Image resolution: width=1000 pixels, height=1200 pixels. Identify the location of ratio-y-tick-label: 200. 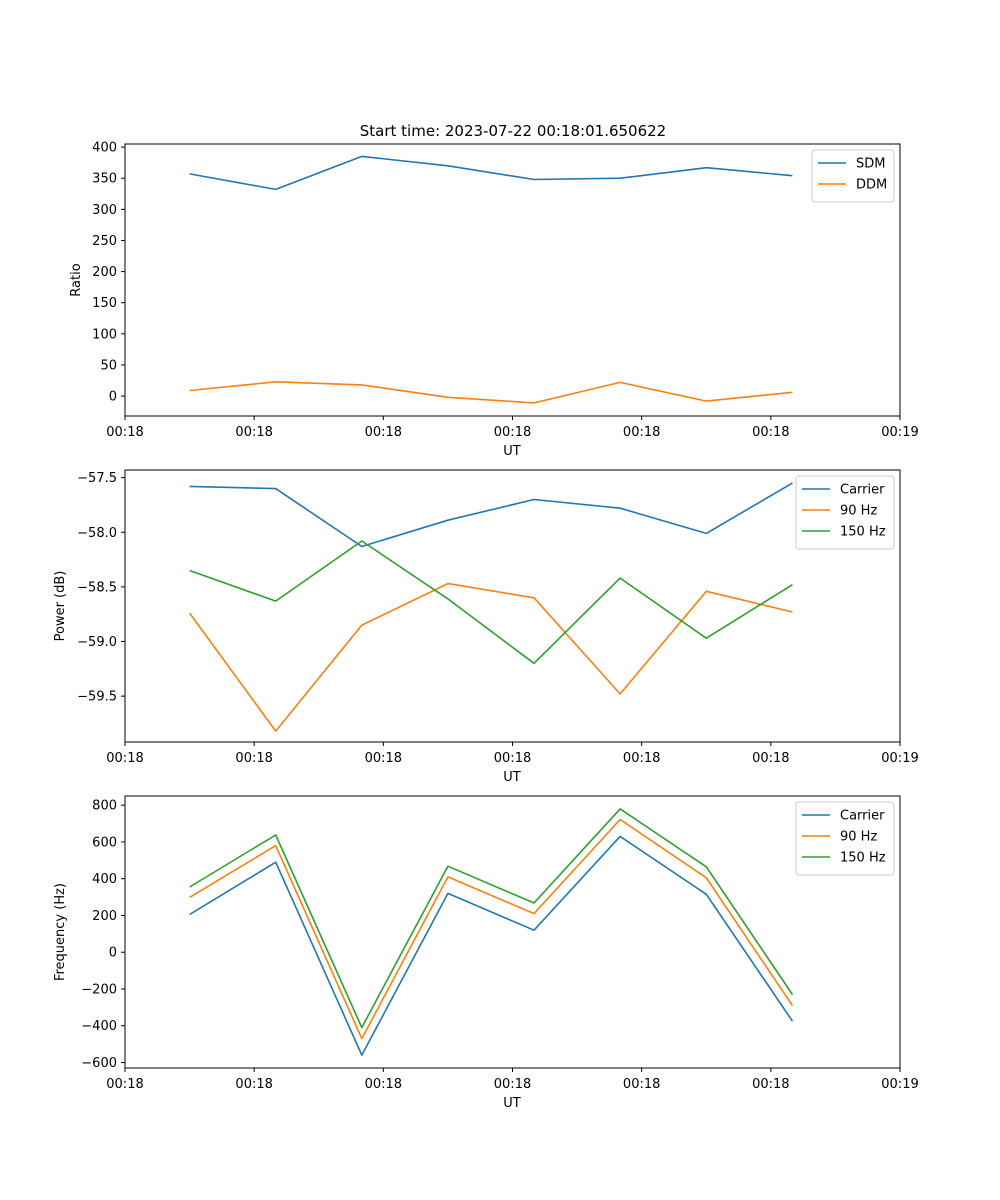
(104, 272).